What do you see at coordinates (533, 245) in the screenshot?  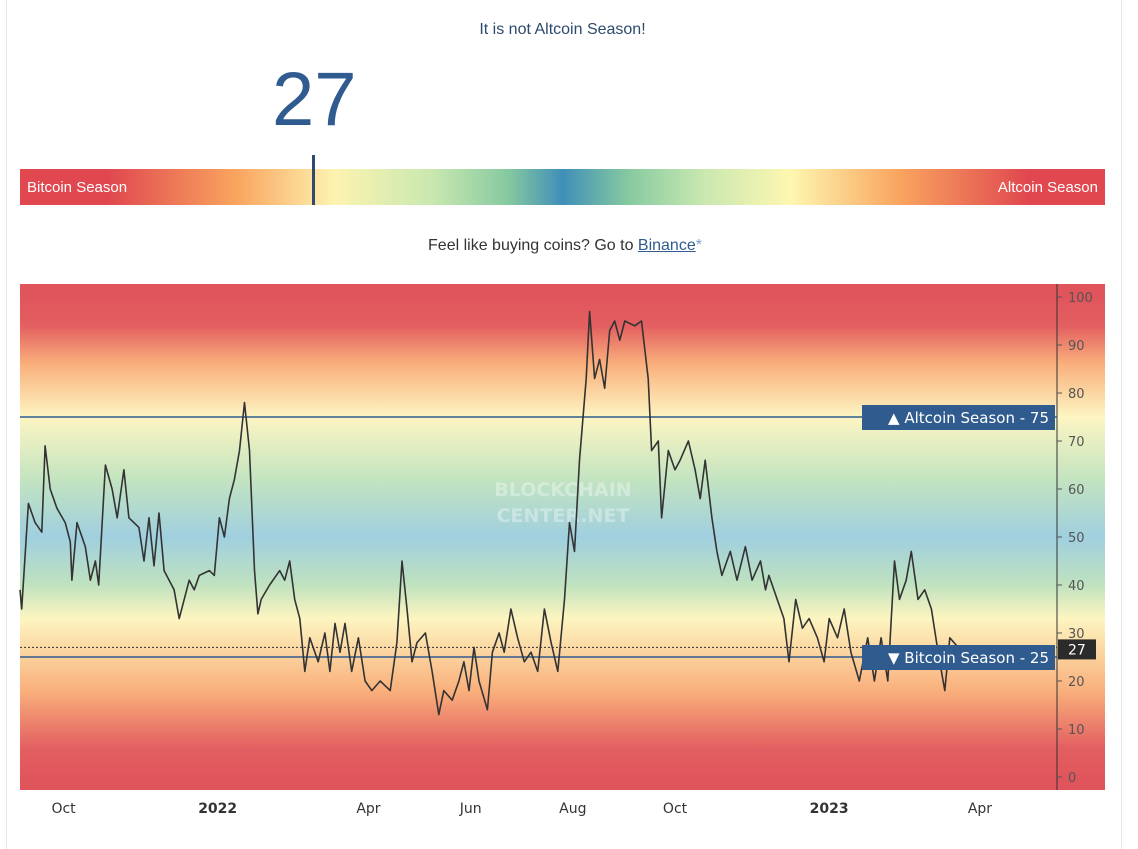 I see `promo-message: Feel like buying coins? Go to` at bounding box center [533, 245].